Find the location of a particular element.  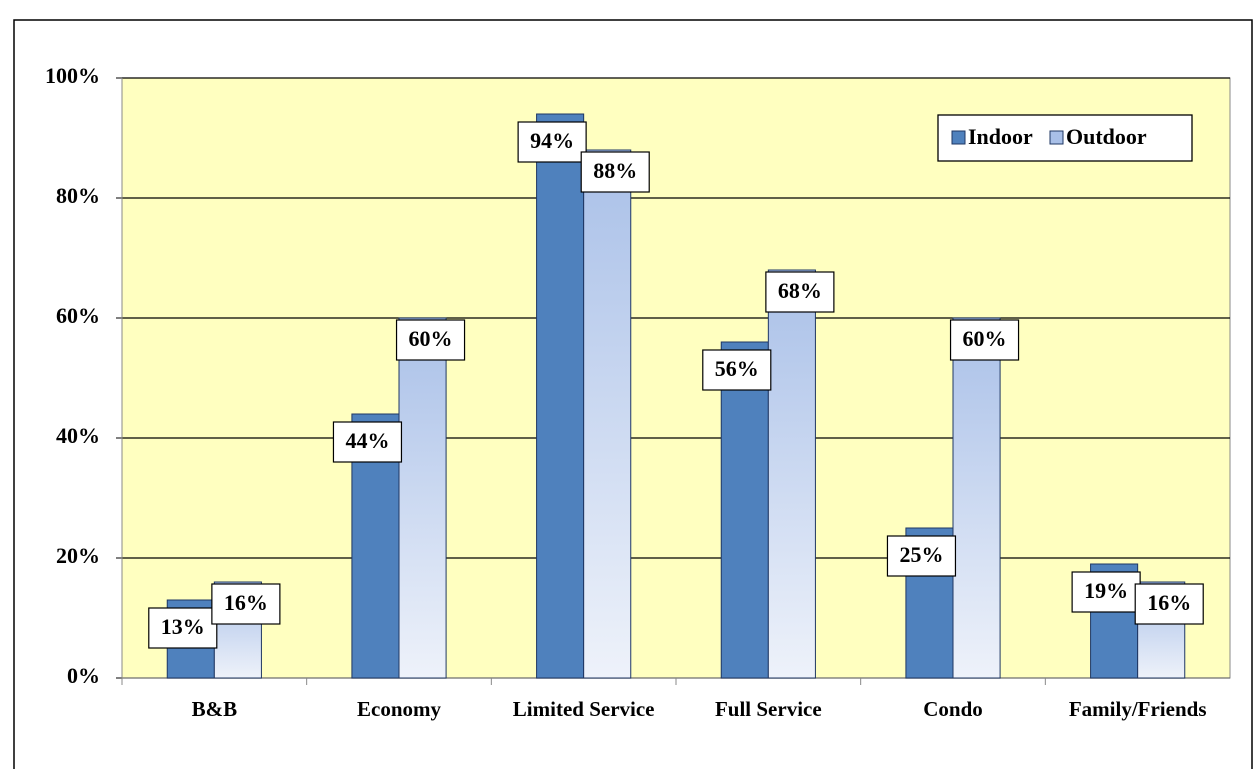

y-tick-label: 40% is located at coordinates (78, 435).